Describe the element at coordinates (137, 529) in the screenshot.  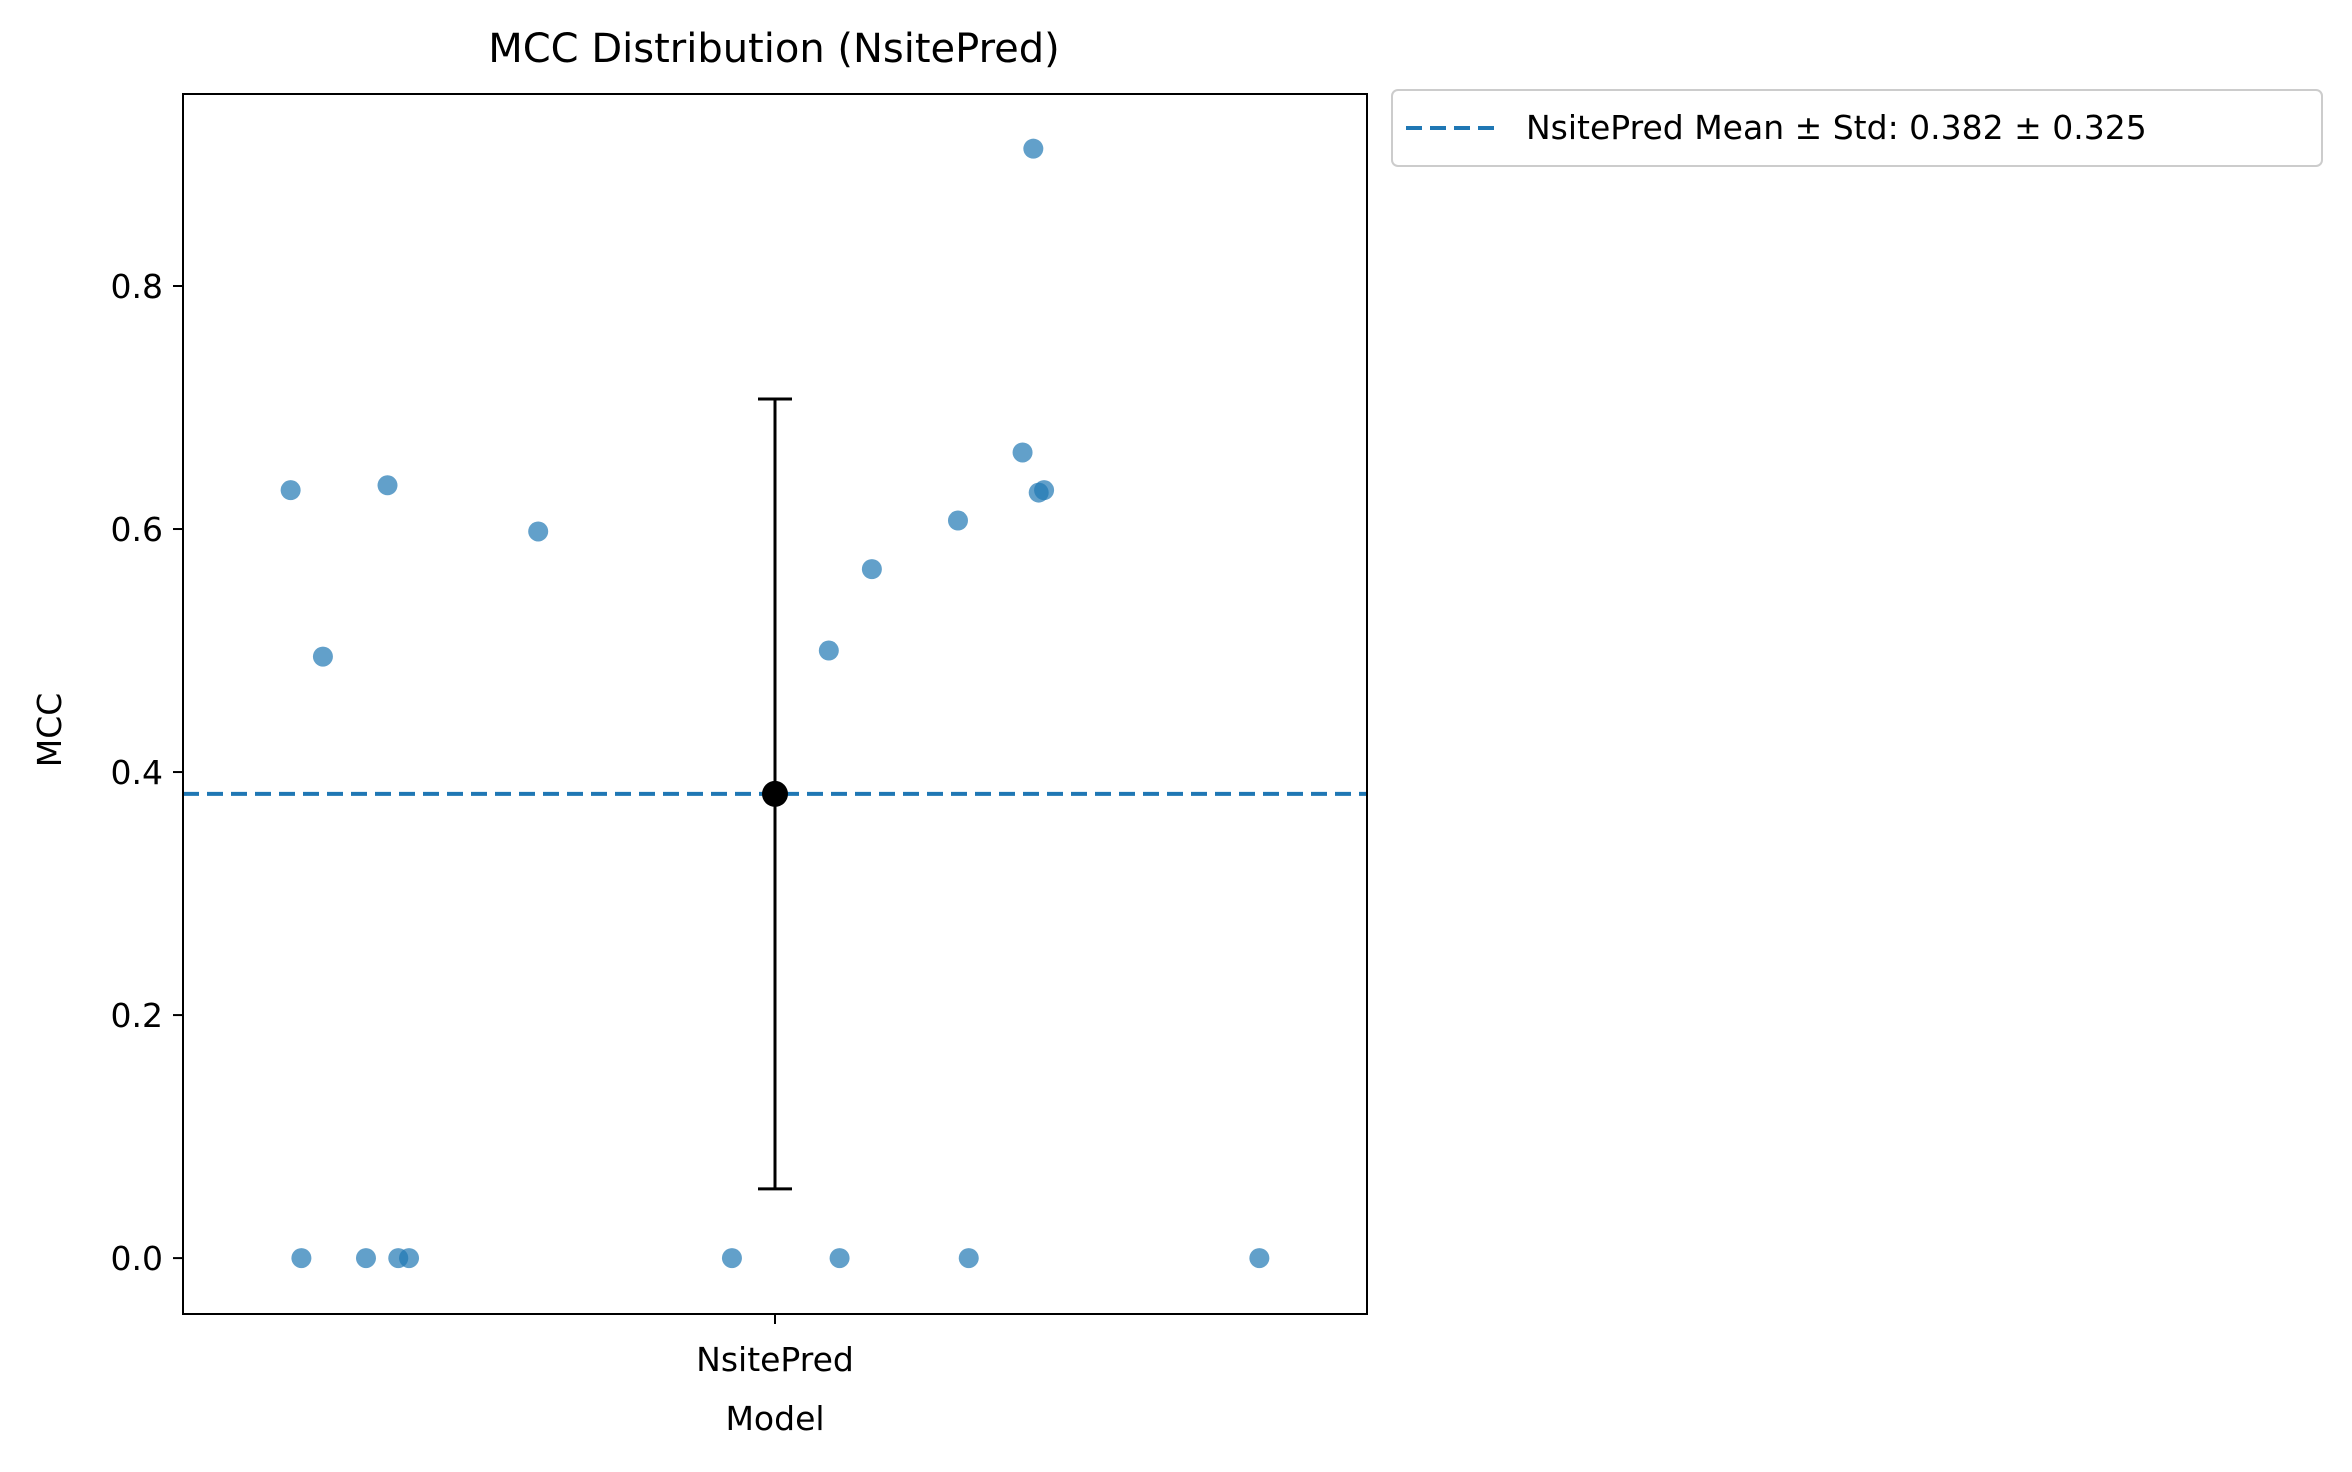
I see `y-tick-label: 0.6` at that location.